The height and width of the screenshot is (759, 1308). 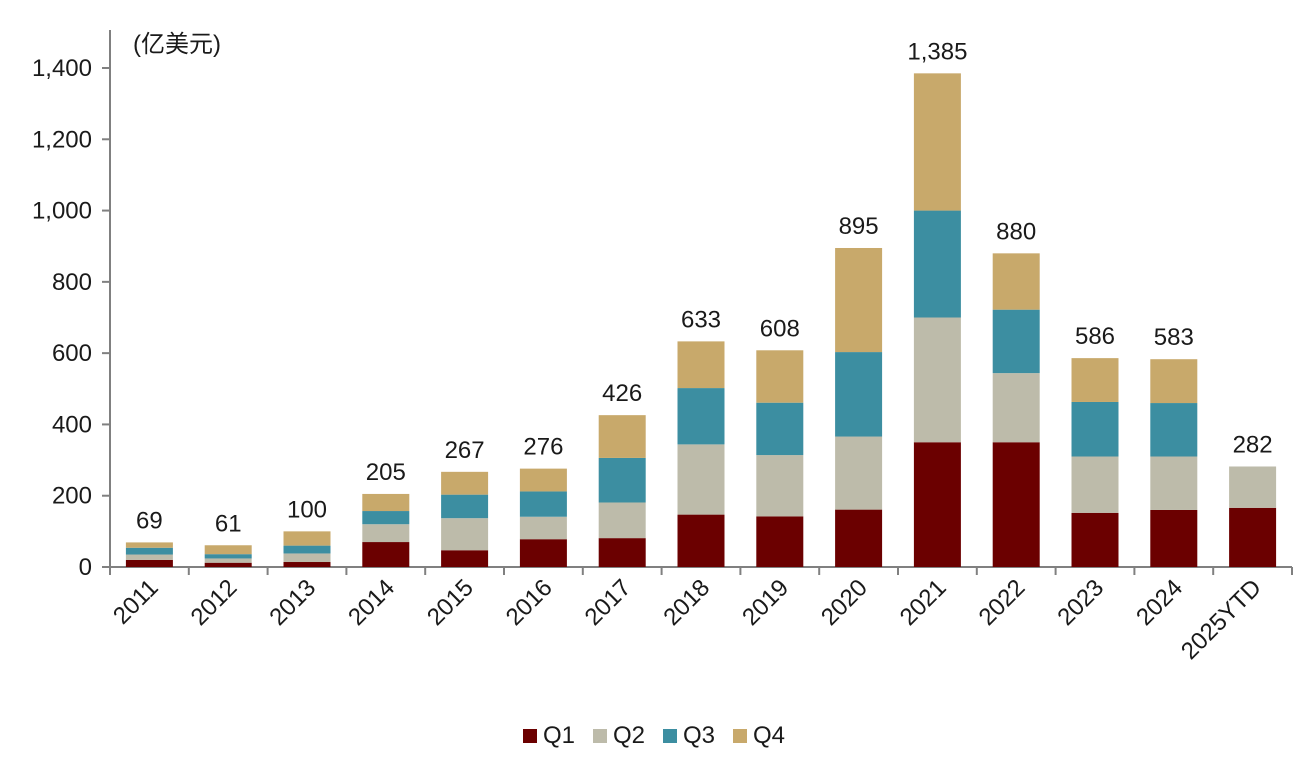 I want to click on x-tick-label: 2024, so click(x=1159, y=602).